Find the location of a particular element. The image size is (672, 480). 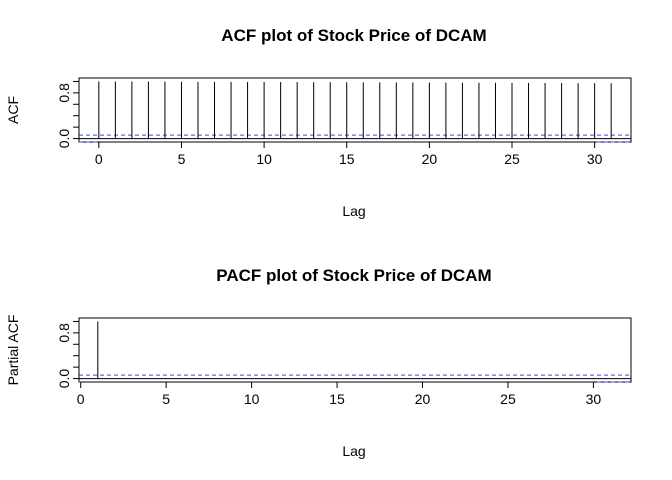

acf-title: ACF plot of Stock Price of DCAM is located at coordinates (353, 35).